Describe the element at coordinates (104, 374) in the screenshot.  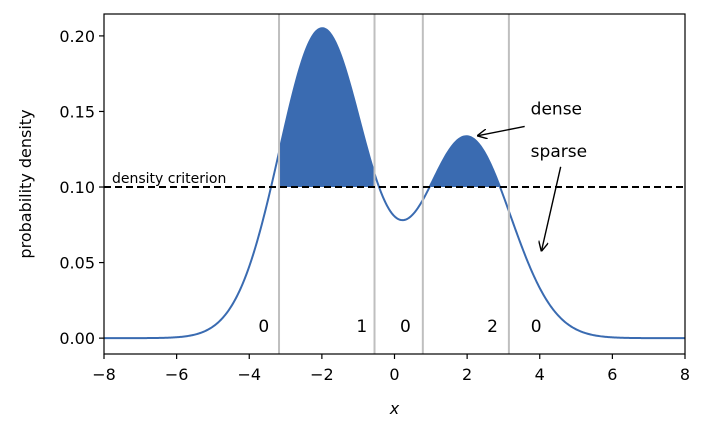
I see `x-tick-label: −8` at that location.